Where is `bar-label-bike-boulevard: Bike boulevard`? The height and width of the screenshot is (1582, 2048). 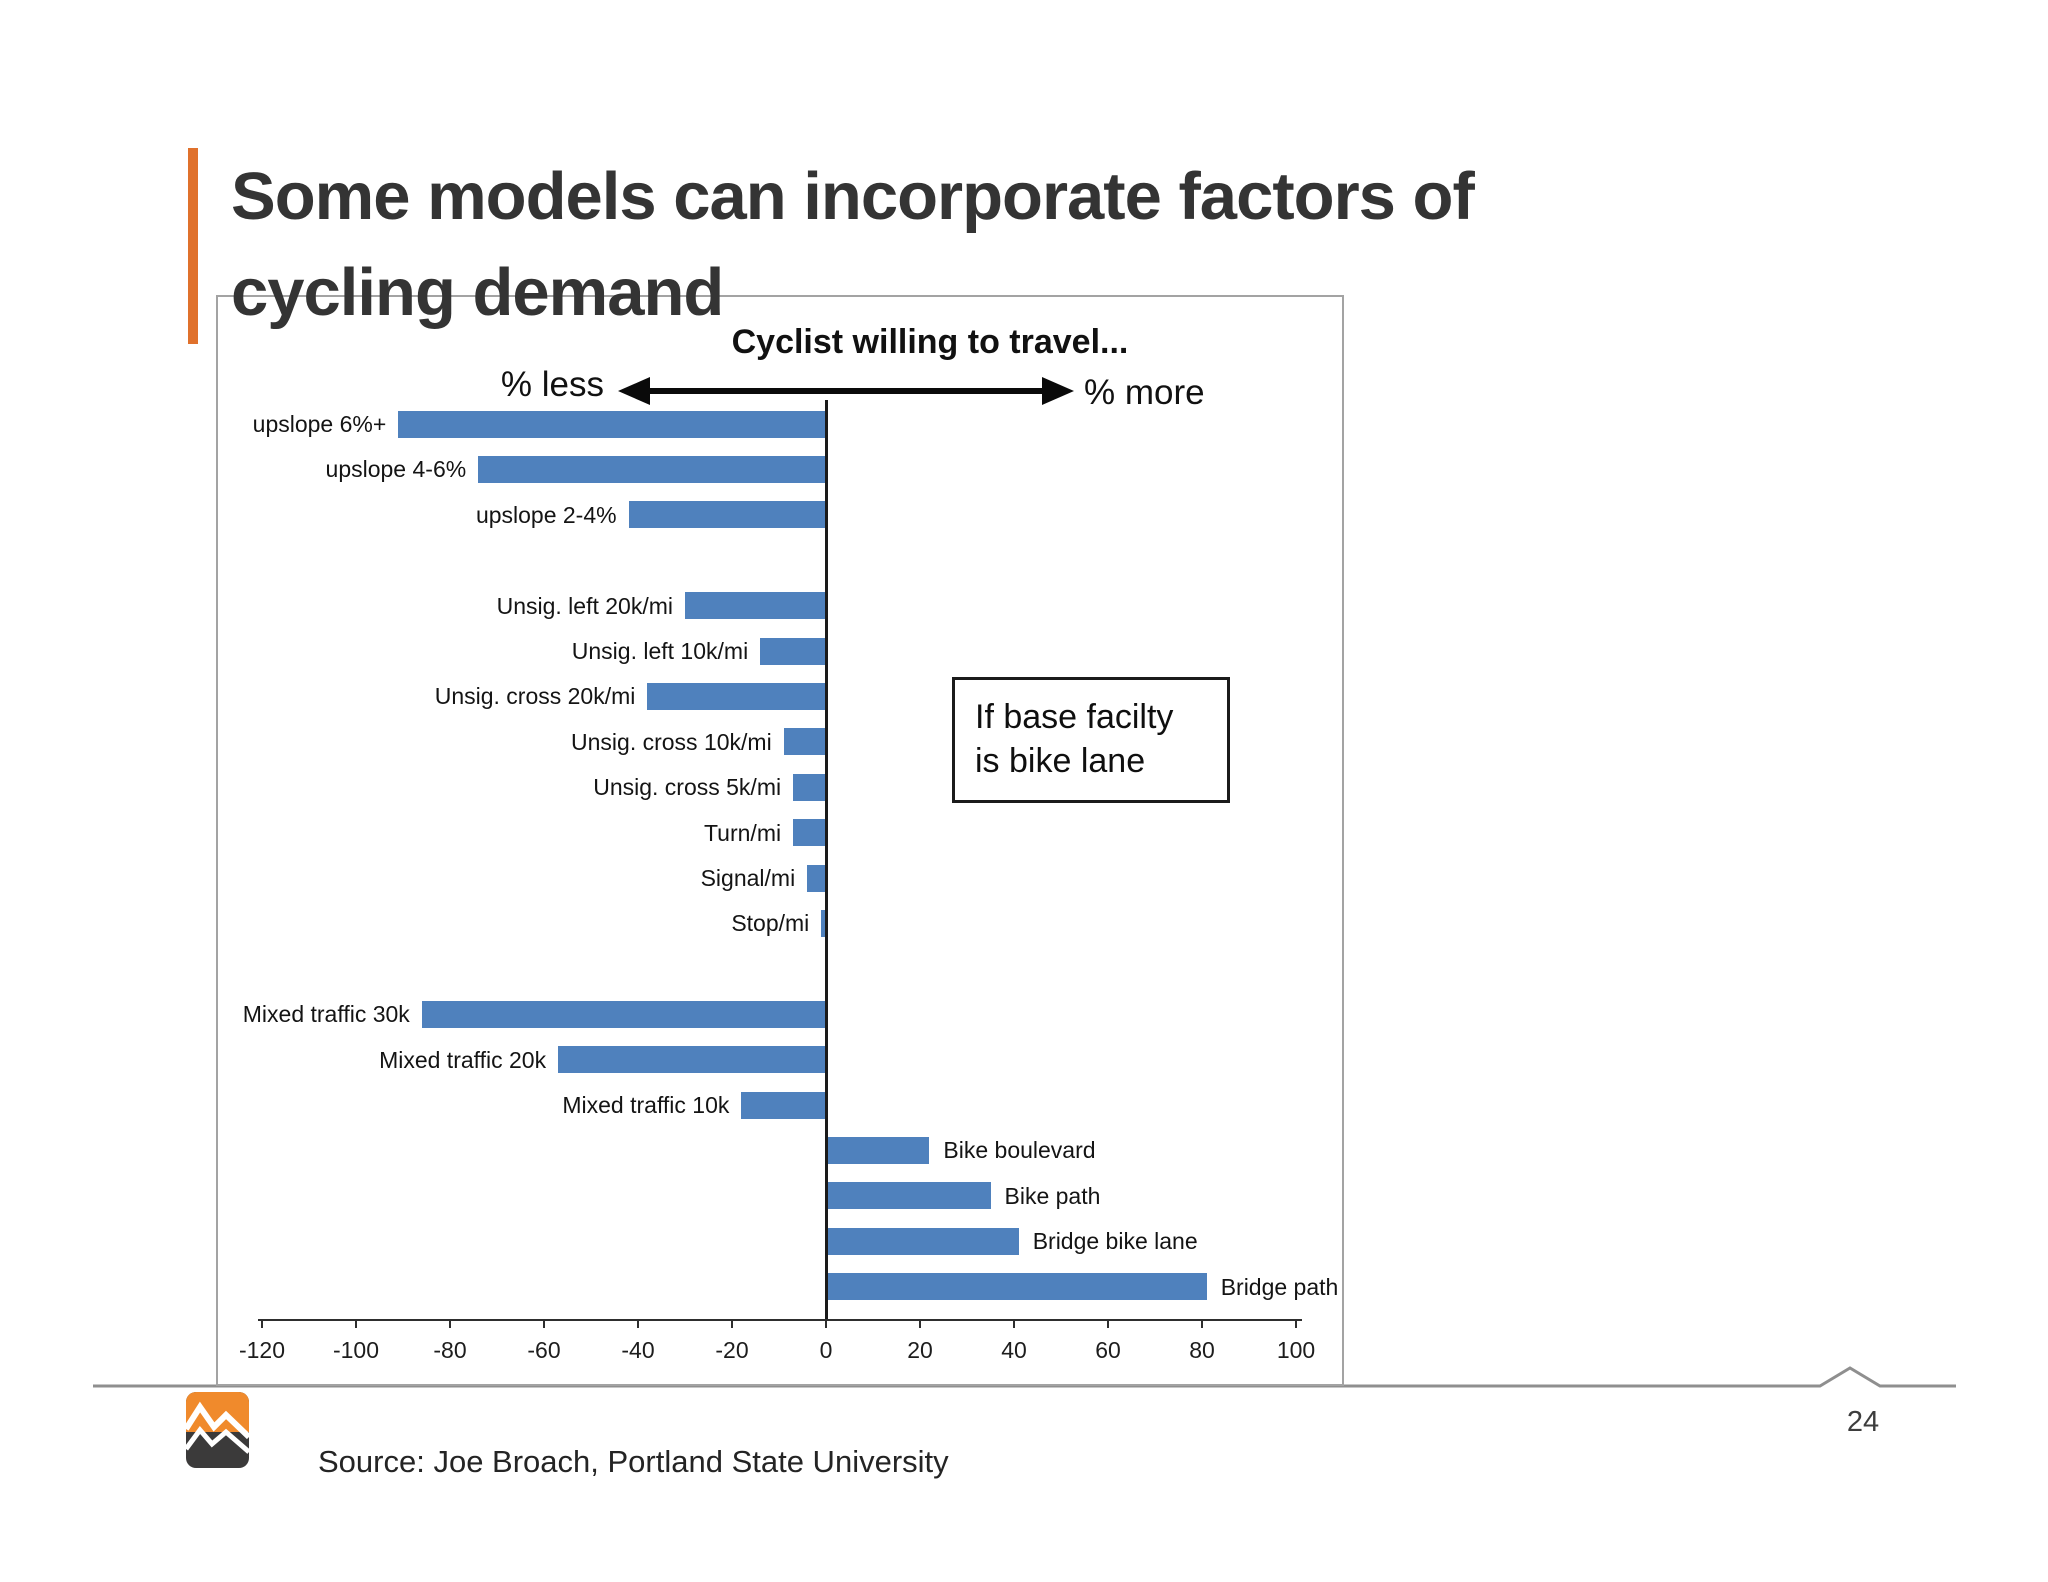 bar-label-bike-boulevard: Bike boulevard is located at coordinates (1019, 1150).